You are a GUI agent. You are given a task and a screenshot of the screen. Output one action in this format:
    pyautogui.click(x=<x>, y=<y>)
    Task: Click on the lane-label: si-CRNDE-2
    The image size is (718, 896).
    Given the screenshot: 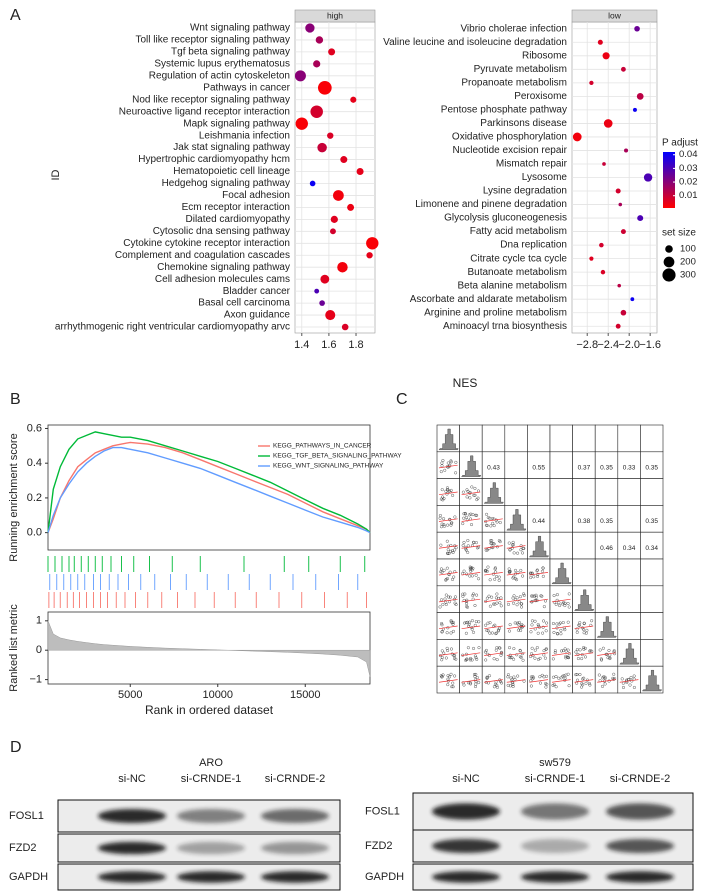 What is the action you would take?
    pyautogui.click(x=295, y=779)
    